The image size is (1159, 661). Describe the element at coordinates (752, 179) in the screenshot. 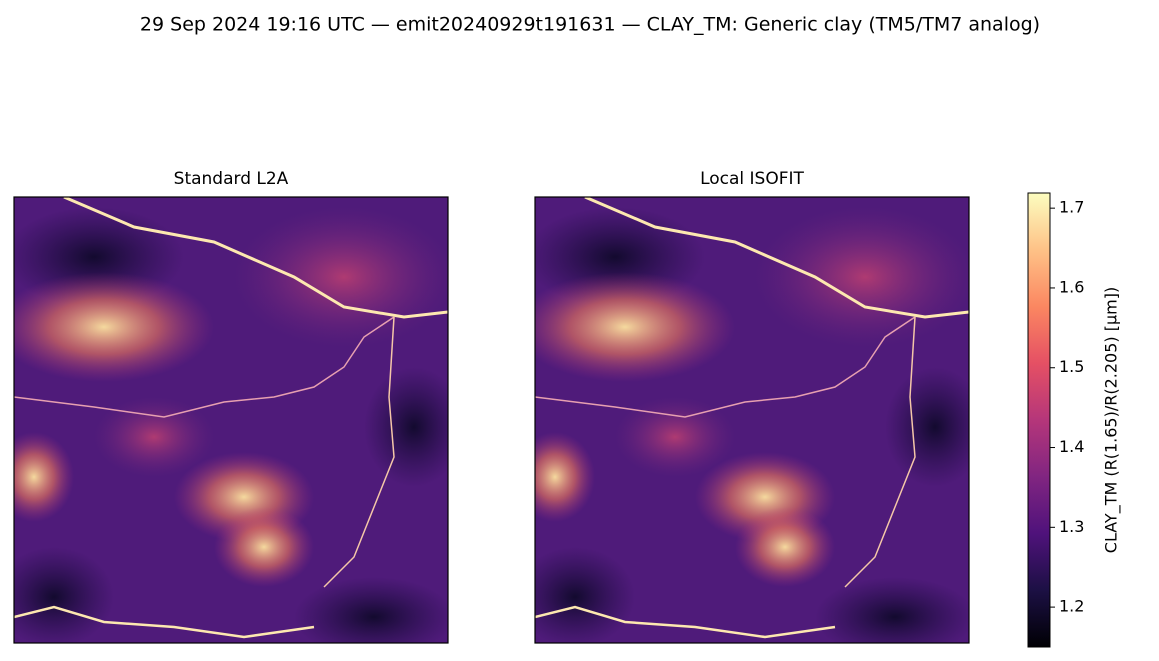

I see `panel-title: Local ISOFIT` at that location.